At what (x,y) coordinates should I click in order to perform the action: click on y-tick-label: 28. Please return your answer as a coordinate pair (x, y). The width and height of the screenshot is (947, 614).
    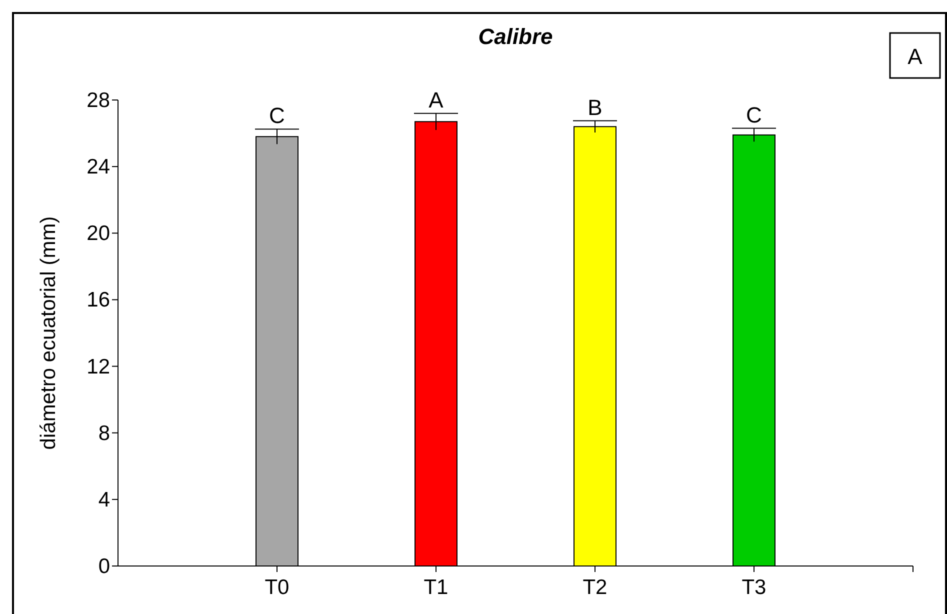
    Looking at the image, I should click on (98, 100).